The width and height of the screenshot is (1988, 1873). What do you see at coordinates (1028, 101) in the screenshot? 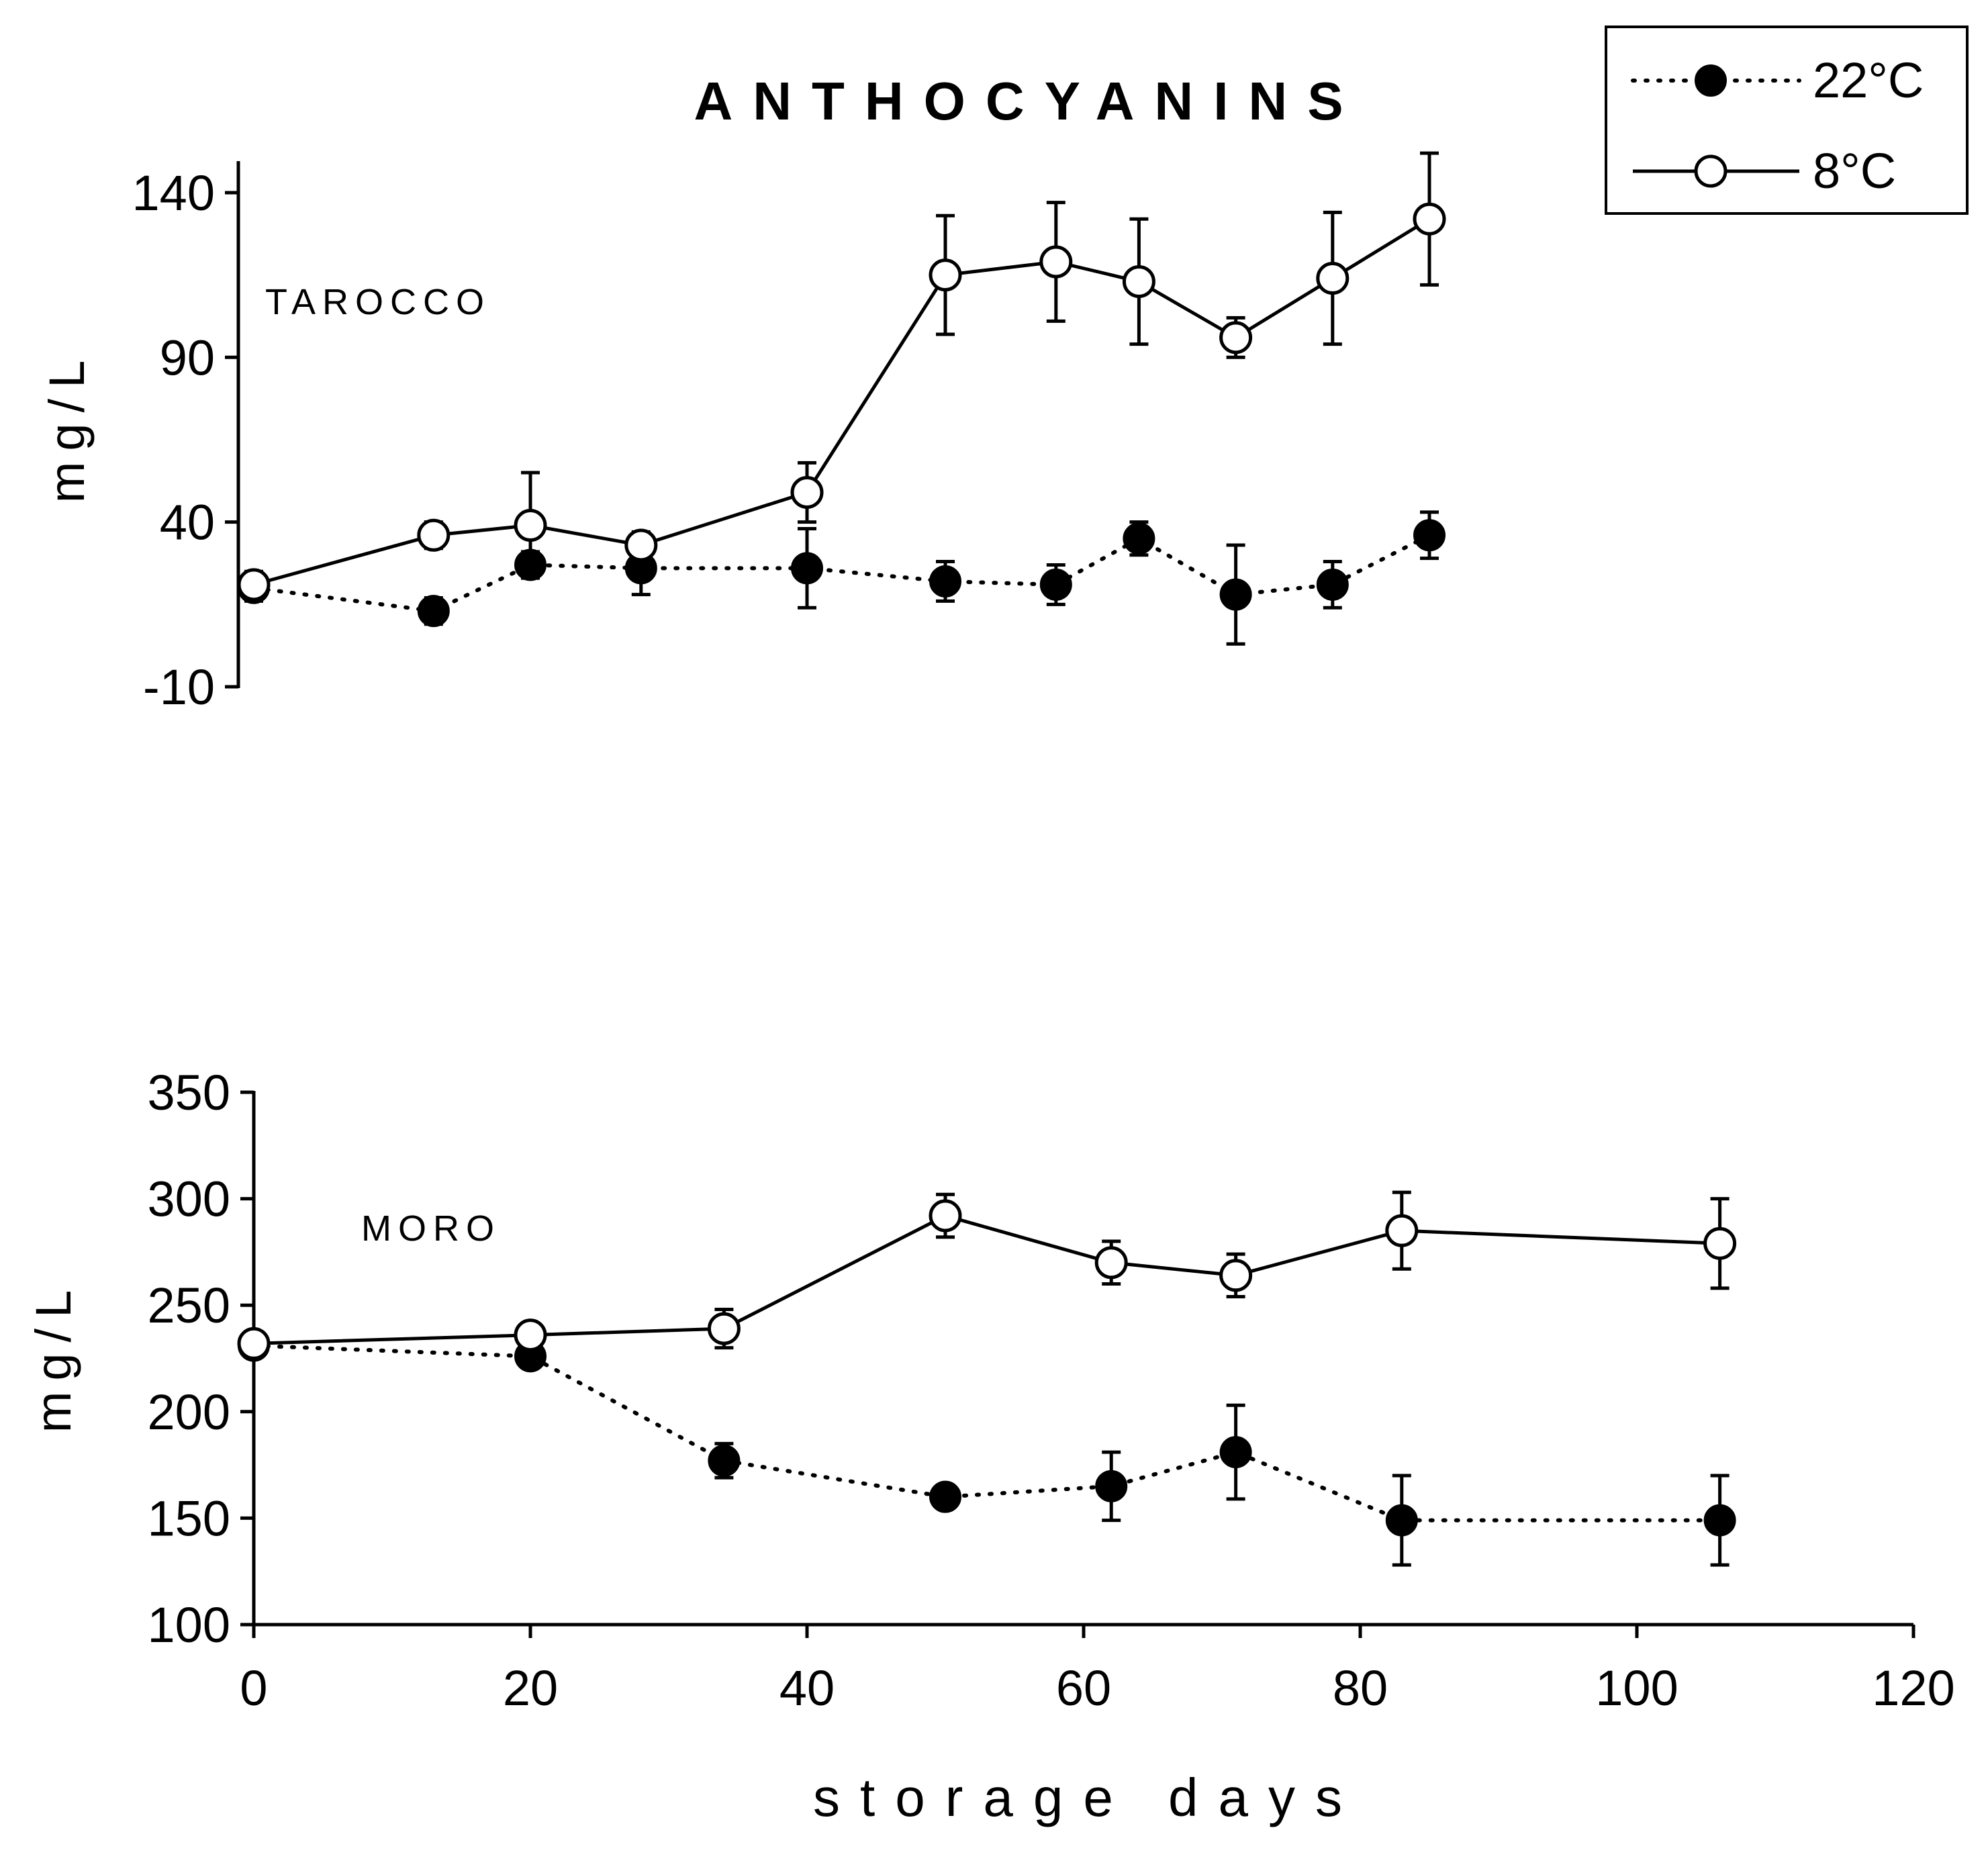
I see `chart-title: ANTHOCYANINS` at bounding box center [1028, 101].